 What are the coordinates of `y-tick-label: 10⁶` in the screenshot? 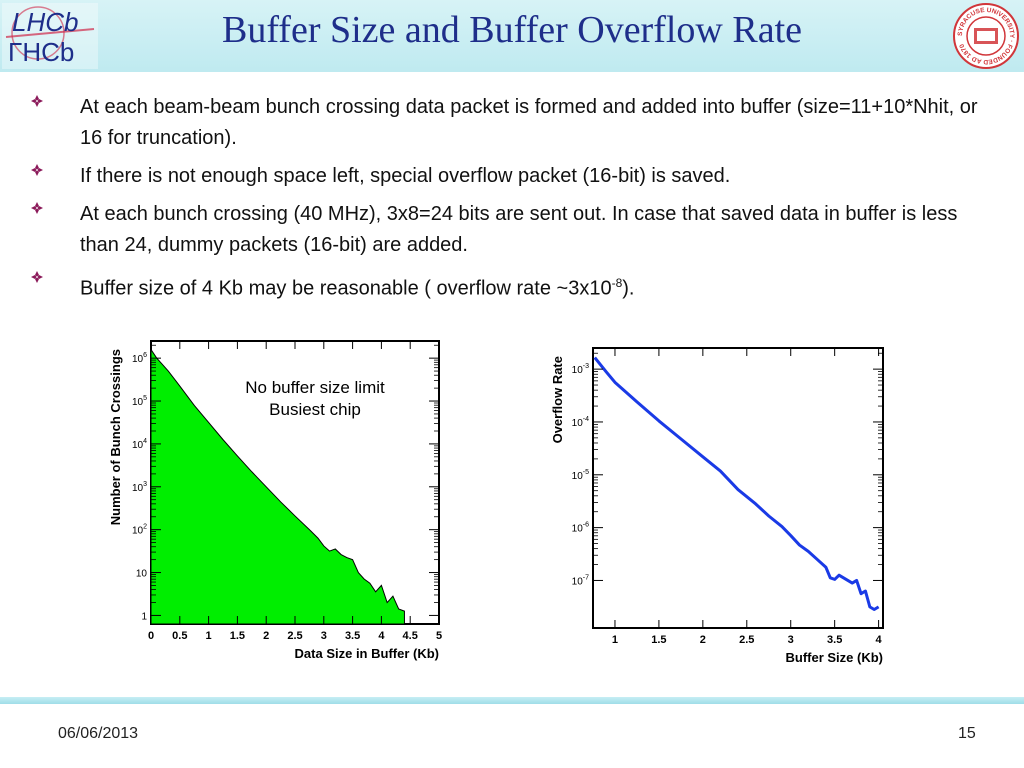 It's located at (139, 358).